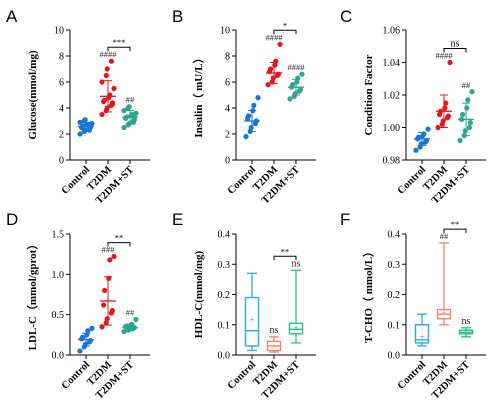  I want to click on panel-letter: C, so click(346, 16).